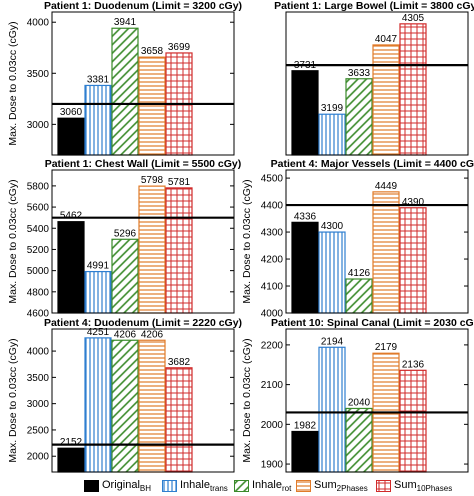 The width and height of the screenshot is (474, 496). I want to click on data-label: 3060, so click(71, 112).